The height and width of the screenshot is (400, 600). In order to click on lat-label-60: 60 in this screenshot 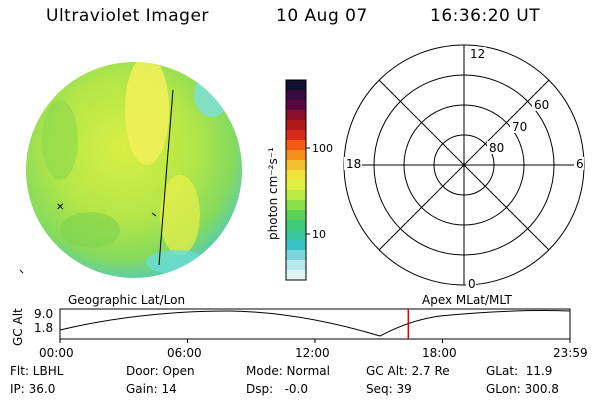, I will do `click(541, 105)`.